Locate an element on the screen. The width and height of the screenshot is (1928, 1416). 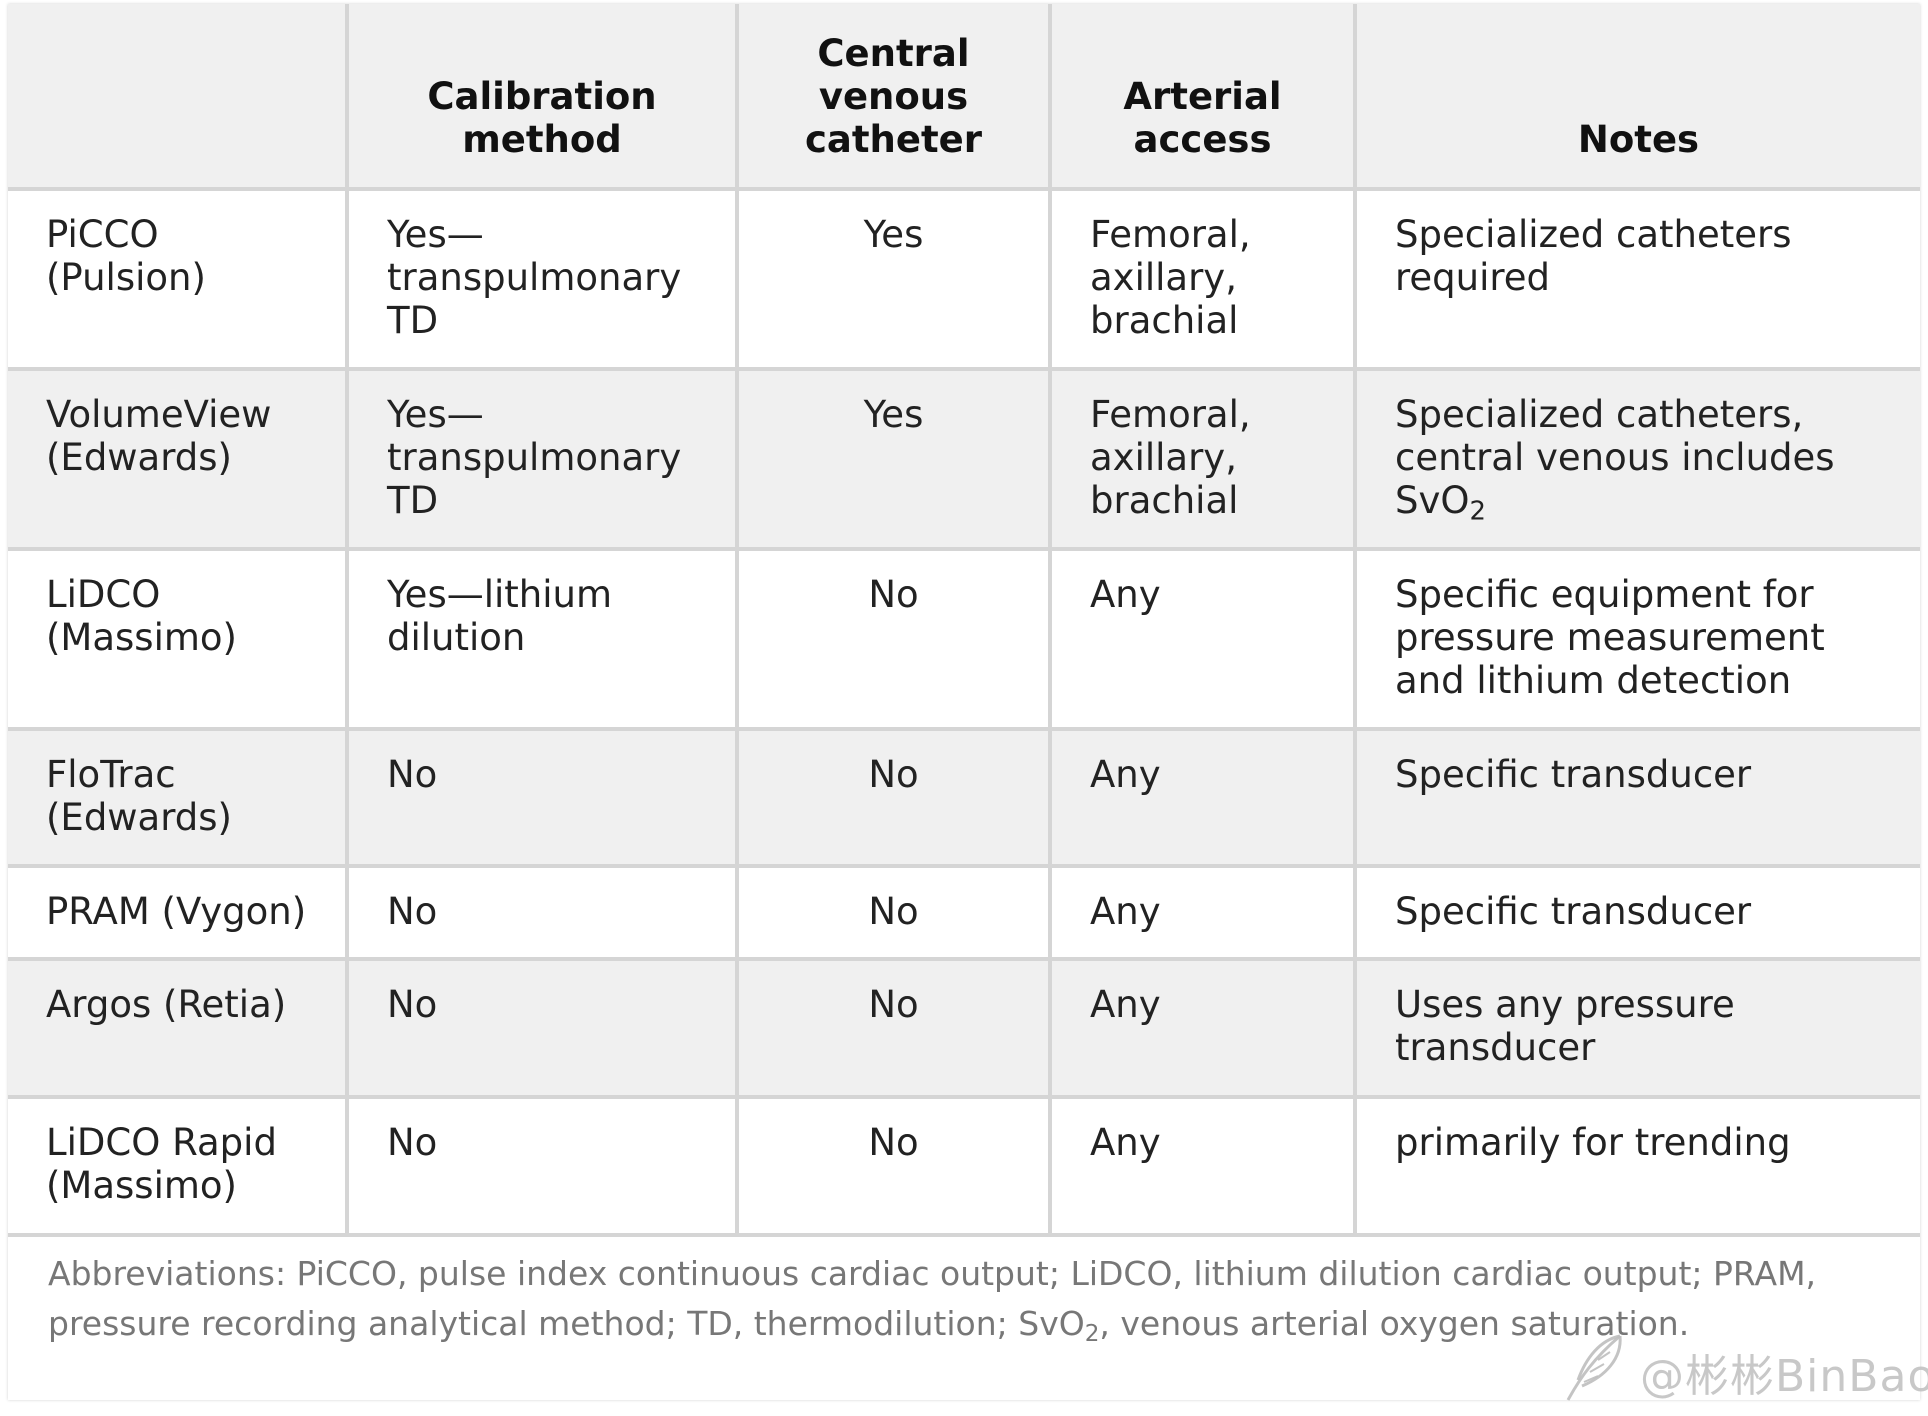
cell-device: LiDCO (Massimo) is located at coordinates (178, 640).